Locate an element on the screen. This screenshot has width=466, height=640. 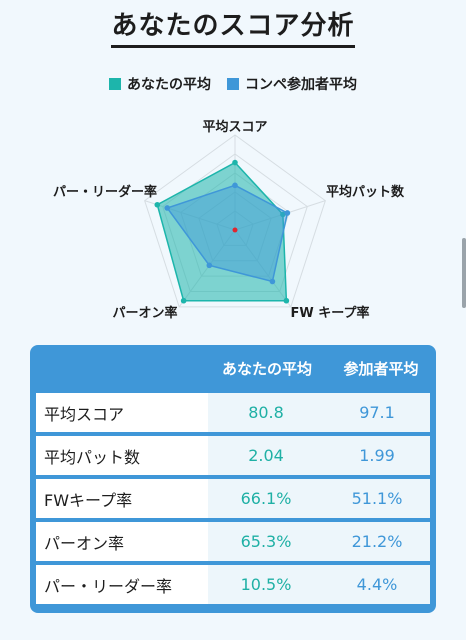
radar-axis-label: パーオン率 is located at coordinates (144, 313).